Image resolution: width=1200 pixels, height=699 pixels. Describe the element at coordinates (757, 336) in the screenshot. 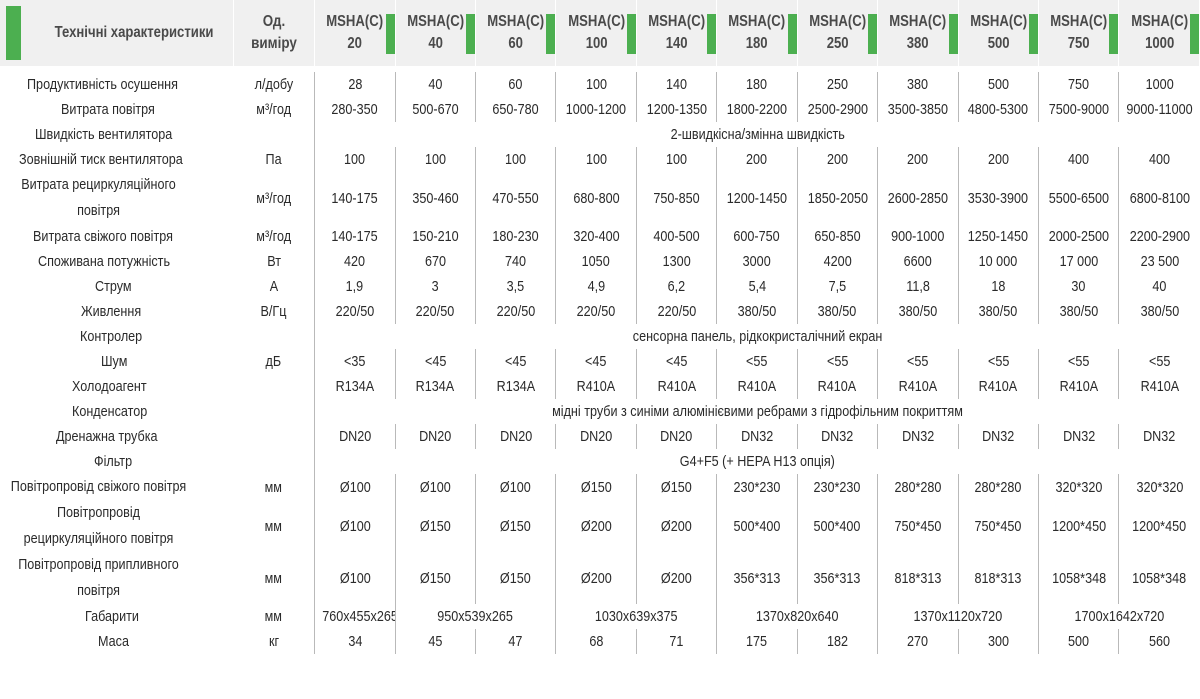

I see `spanning-value-cell: сенсорна панель, рідкокристалічний екран` at that location.